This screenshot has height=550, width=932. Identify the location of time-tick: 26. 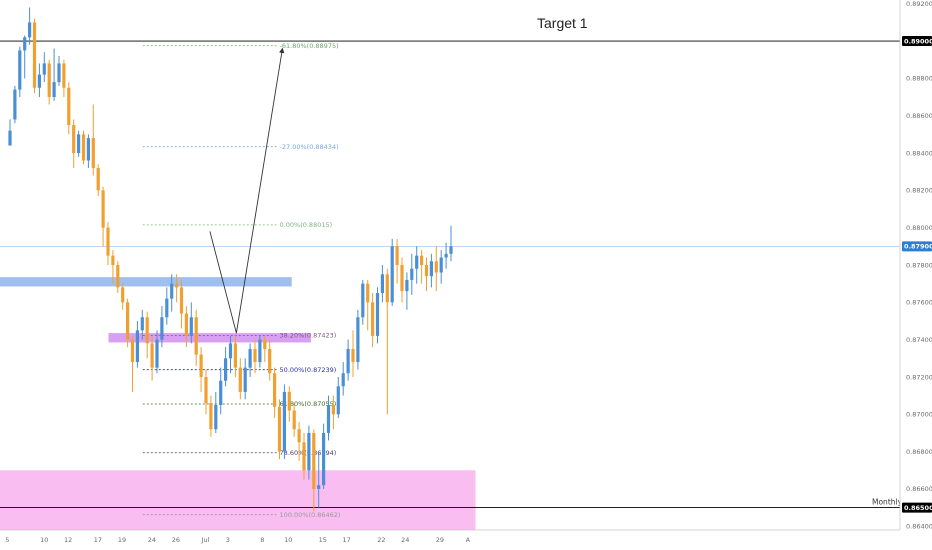
(176, 540).